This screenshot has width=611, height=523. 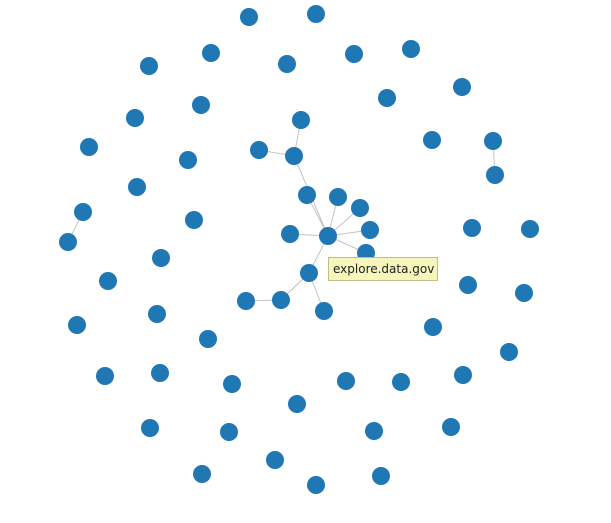 I want to click on graph-node-hub, so click(x=328, y=236).